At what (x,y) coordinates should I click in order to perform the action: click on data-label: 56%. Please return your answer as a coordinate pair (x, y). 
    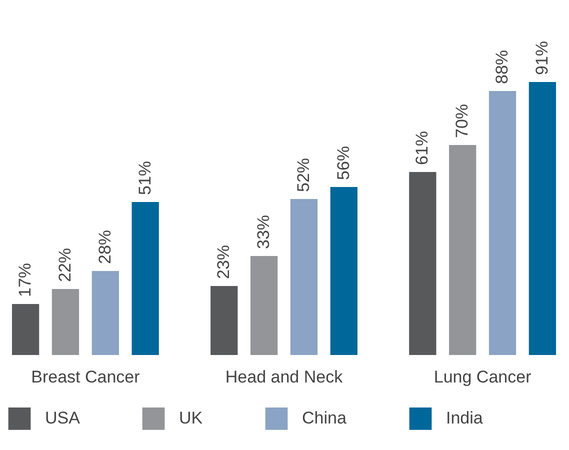
    Looking at the image, I should click on (343, 163).